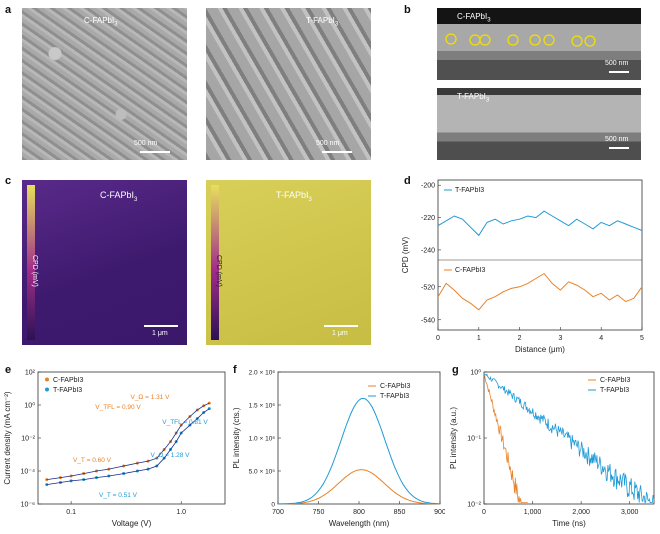 This screenshot has width=660, height=534. I want to click on y-tick-label: 10⁻², so click(474, 505).